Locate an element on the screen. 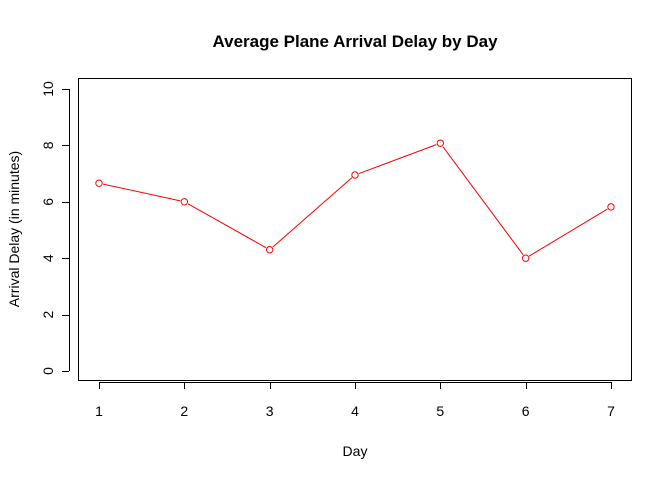 The width and height of the screenshot is (672, 480). y-tick-label: 2 is located at coordinates (48, 314).